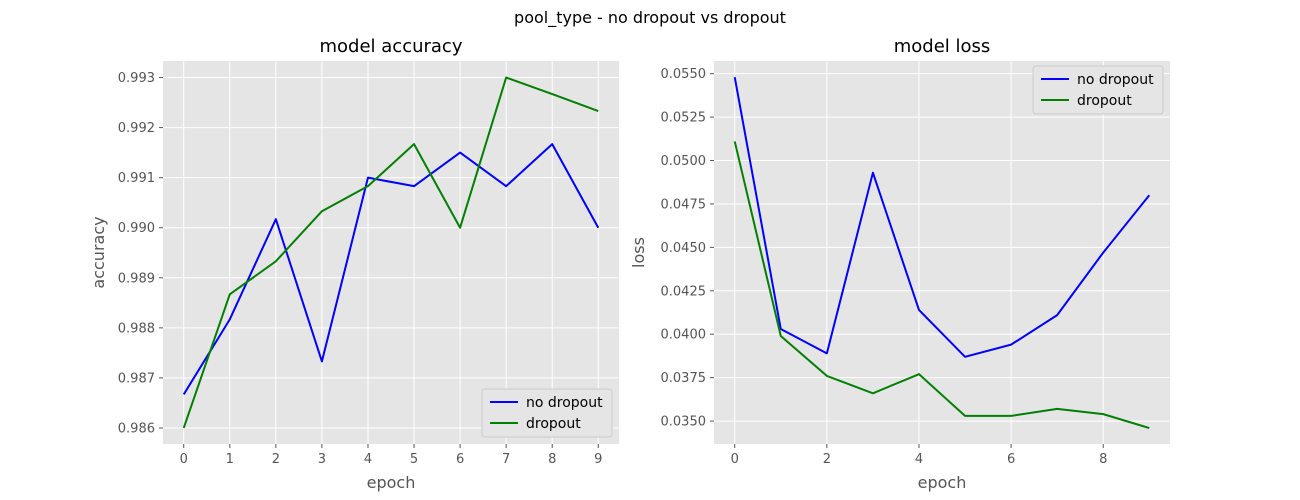 This screenshot has width=1300, height=500. I want to click on x-tick-label: 1, so click(230, 459).